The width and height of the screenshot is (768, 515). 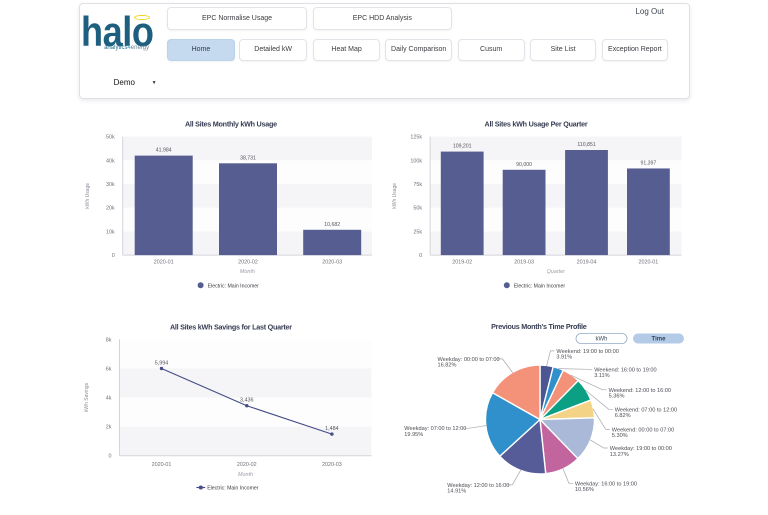 What do you see at coordinates (164, 151) in the screenshot?
I see `svg-text: 41,984` at bounding box center [164, 151].